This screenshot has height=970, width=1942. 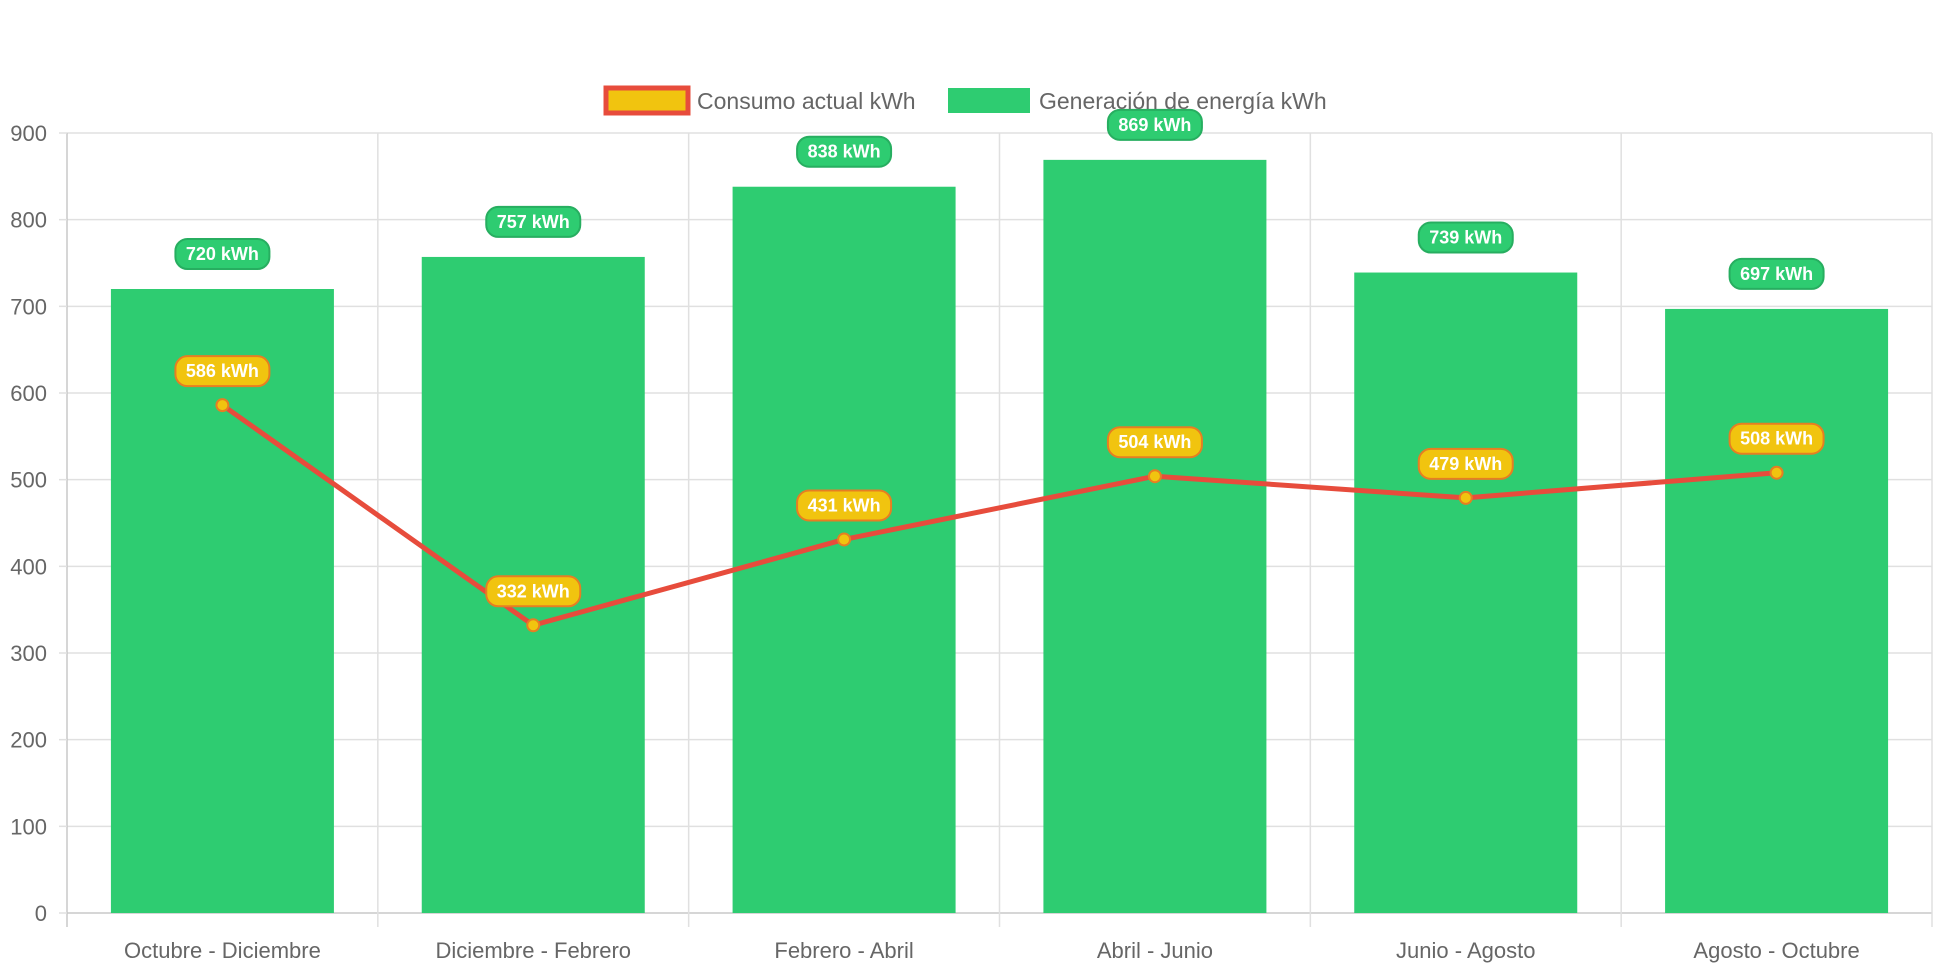 I want to click on x-tick-label: Octubre - Diciembre, so click(x=222, y=950).